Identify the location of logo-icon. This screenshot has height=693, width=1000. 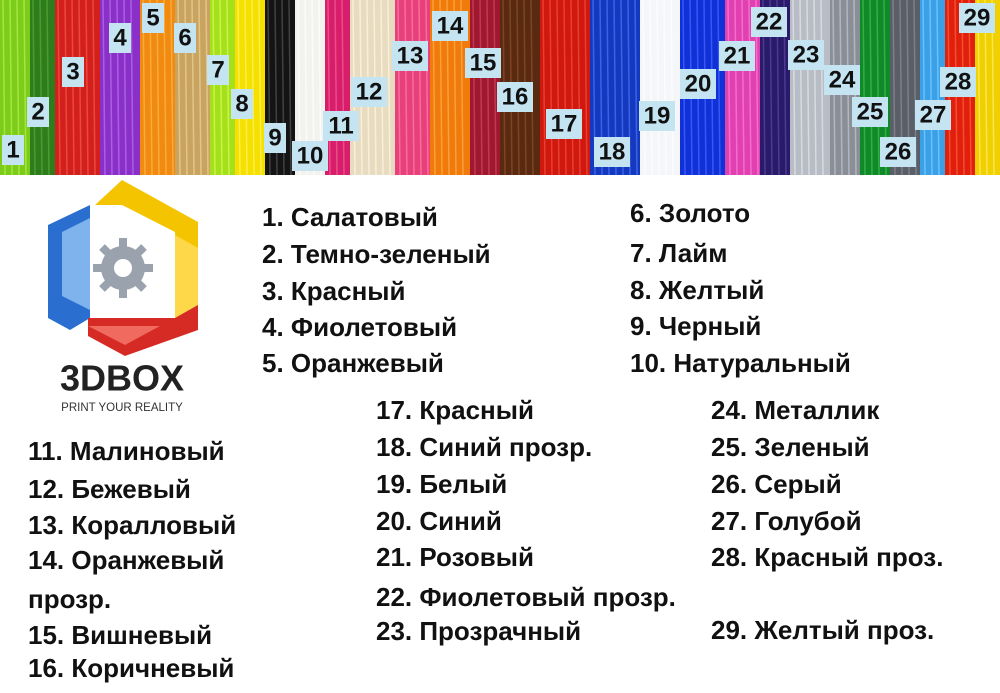
(123, 268).